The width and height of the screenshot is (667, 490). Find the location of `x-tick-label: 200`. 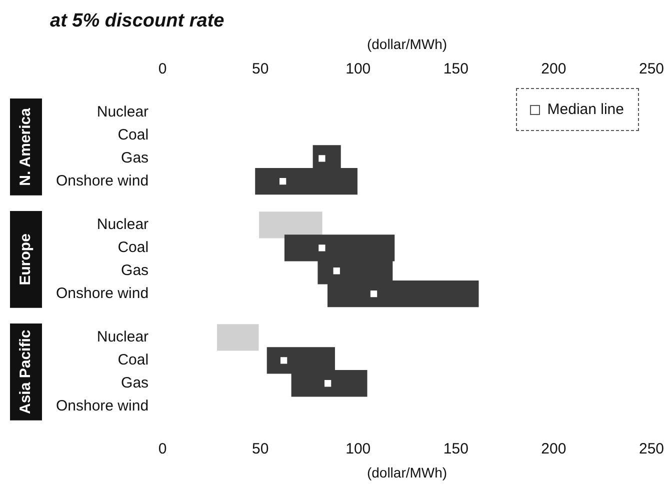

x-tick-label: 200 is located at coordinates (553, 449).